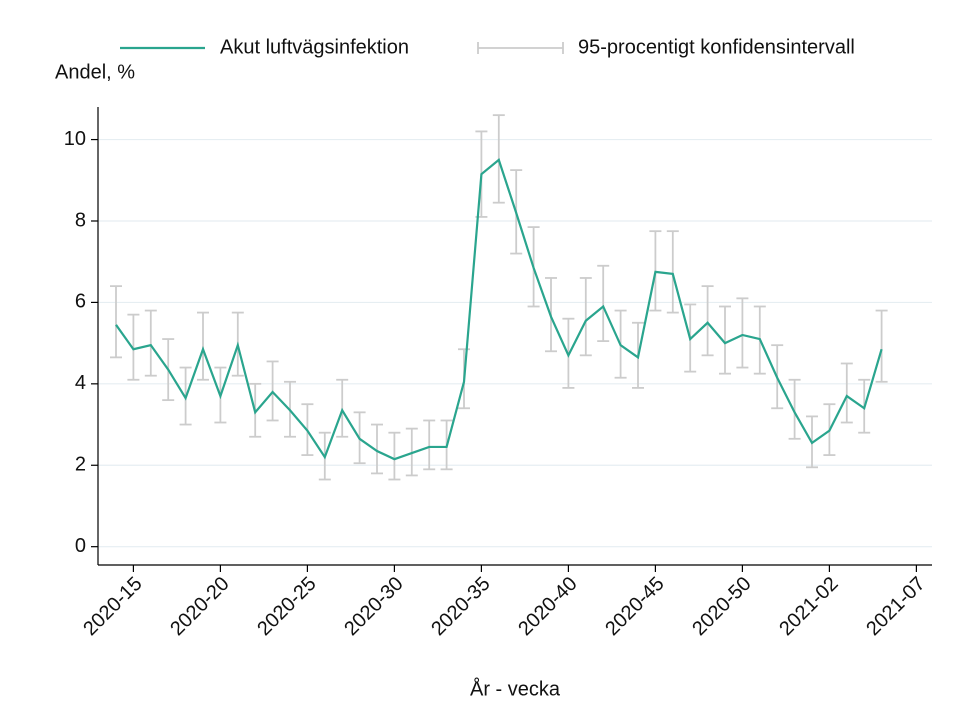 The height and width of the screenshot is (720, 977). What do you see at coordinates (314, 47) in the screenshot?
I see `legend-label: Akut luftvägsinfektion` at bounding box center [314, 47].